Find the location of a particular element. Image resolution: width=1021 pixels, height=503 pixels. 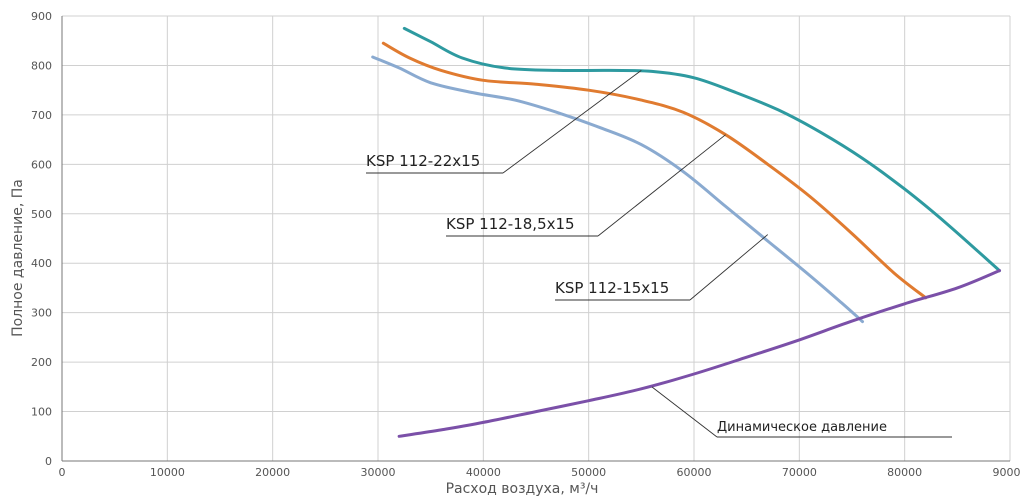

y-tick-label: 900 is located at coordinates (41, 16).